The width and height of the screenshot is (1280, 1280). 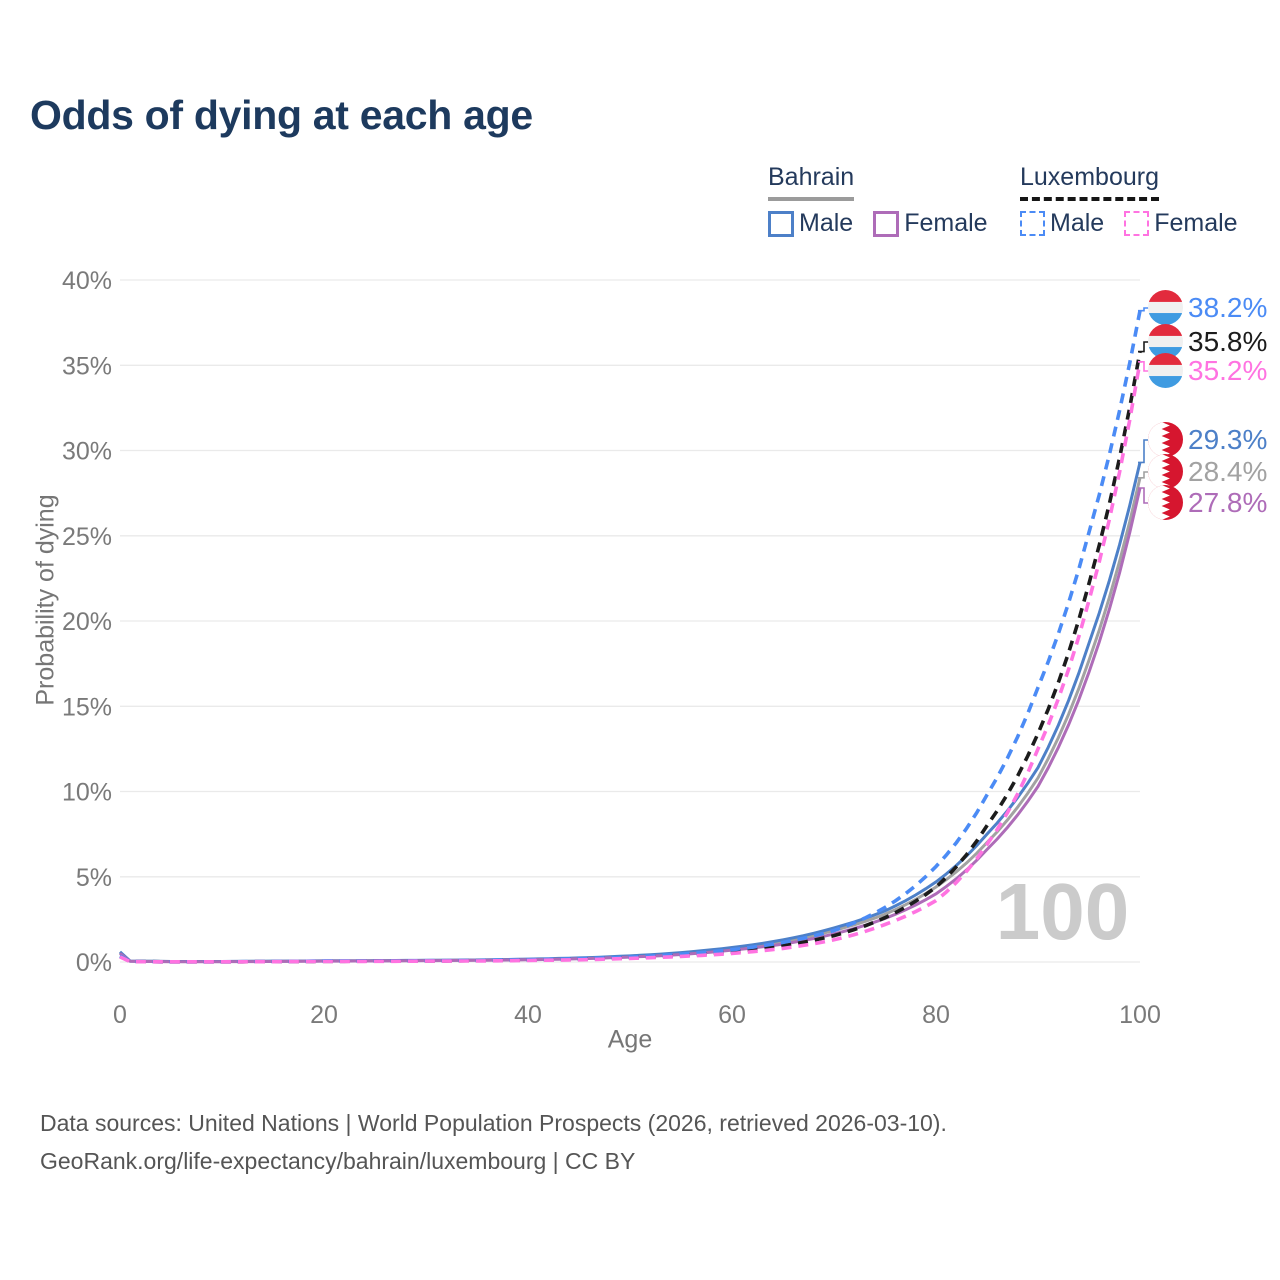 I want to click on legend-item-luxembourg-male: Male, so click(x=1062, y=223).